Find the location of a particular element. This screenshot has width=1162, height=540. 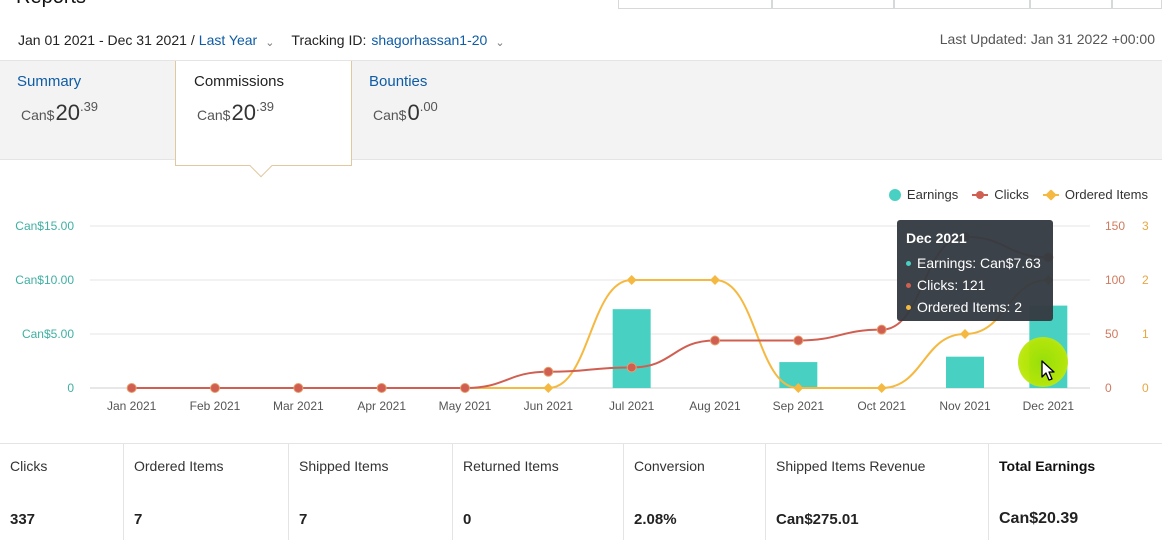

clicks-axis-tick: 0 is located at coordinates (1108, 388).